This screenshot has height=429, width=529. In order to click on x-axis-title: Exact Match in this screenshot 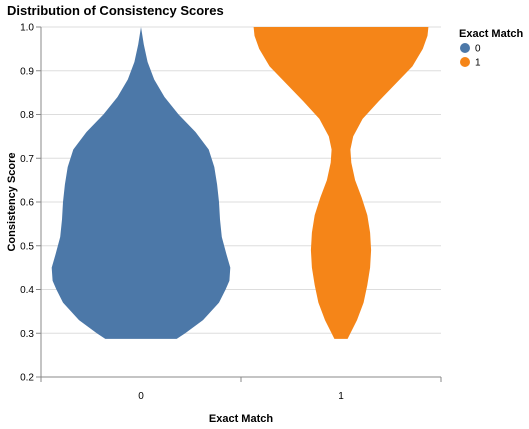, I will do `click(241, 419)`.